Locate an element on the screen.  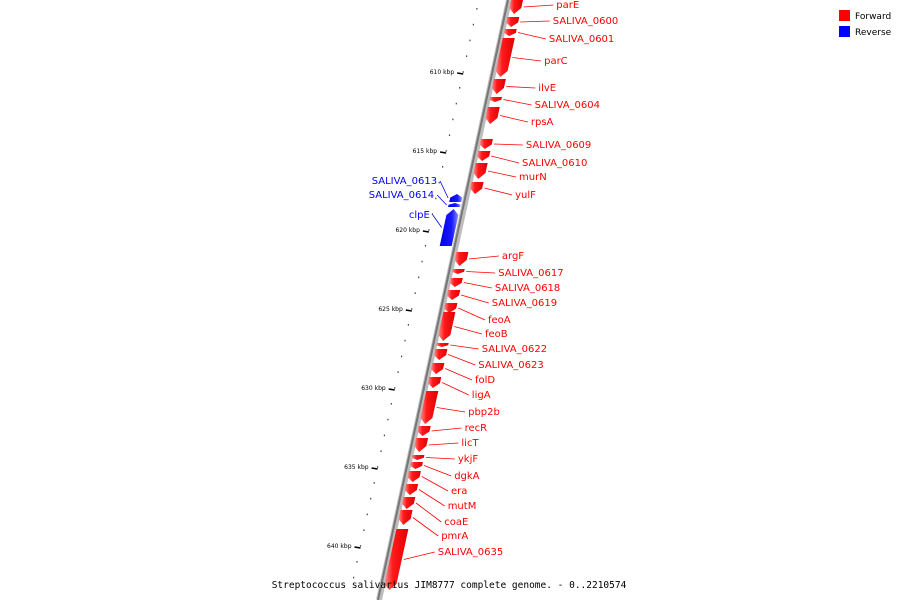
gene-label: ykjF is located at coordinates (468, 459).